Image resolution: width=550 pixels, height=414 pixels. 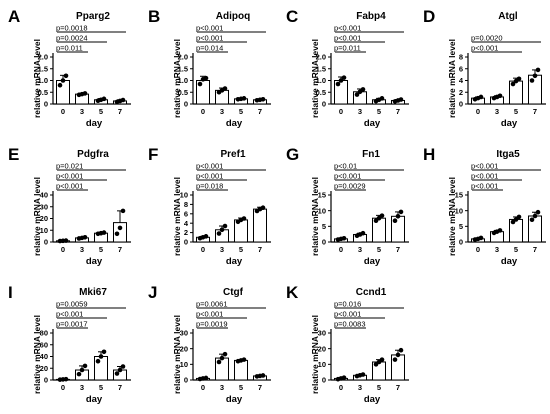 What do you see at coordinates (508, 154) in the screenshot?
I see `panel-title: Itga5` at bounding box center [508, 154].